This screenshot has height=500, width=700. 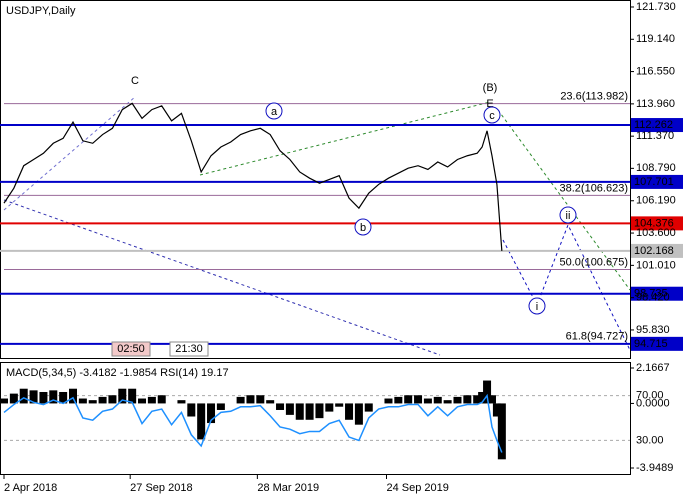 I want to click on y-tick-label: 106.190, so click(x=656, y=201).